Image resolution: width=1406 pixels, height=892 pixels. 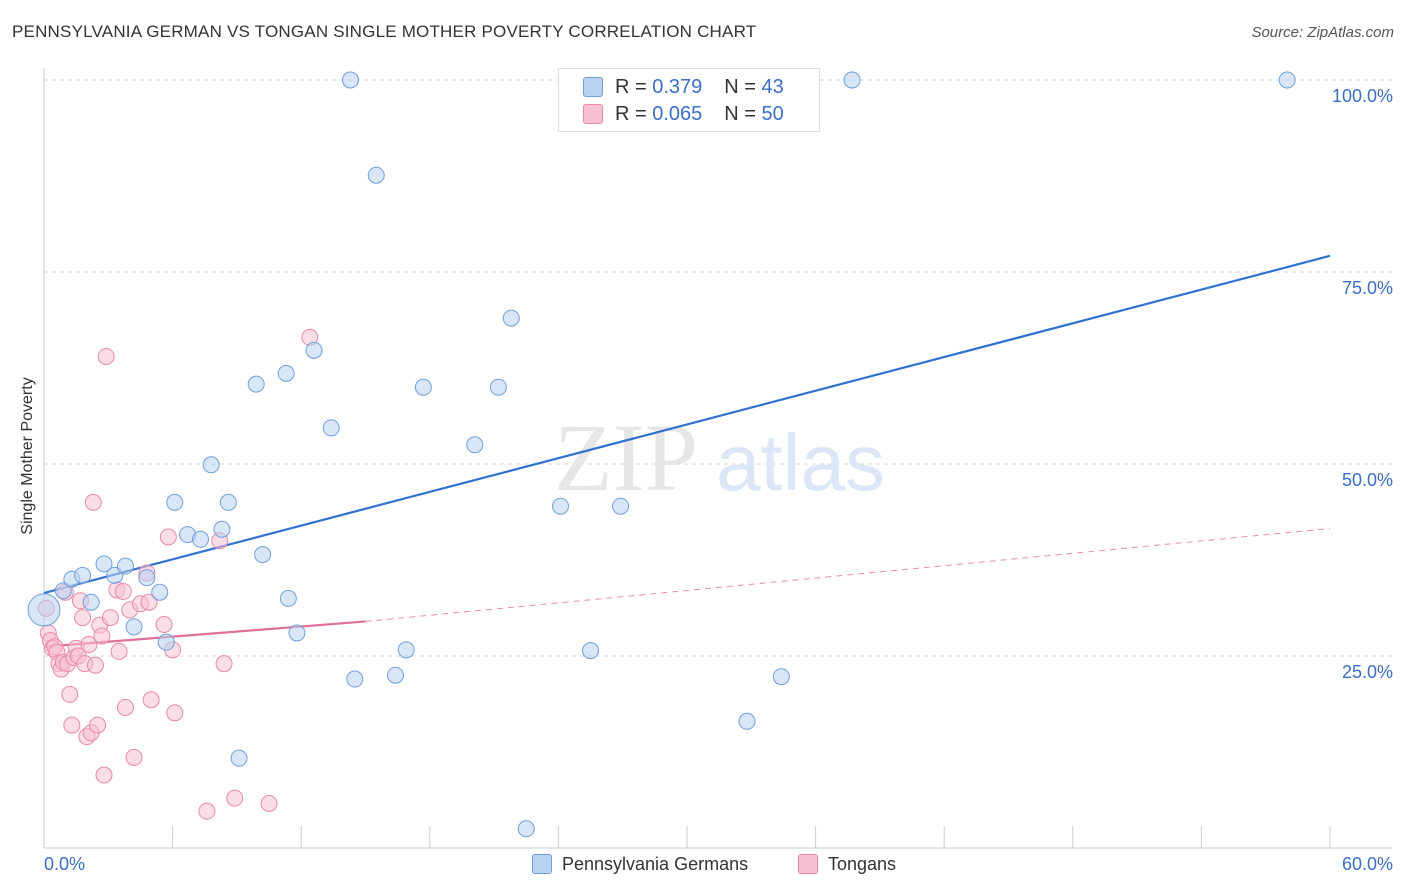 What do you see at coordinates (655, 863) in the screenshot?
I see `bottom-legend-label: Pennsylvania Germans` at bounding box center [655, 863].